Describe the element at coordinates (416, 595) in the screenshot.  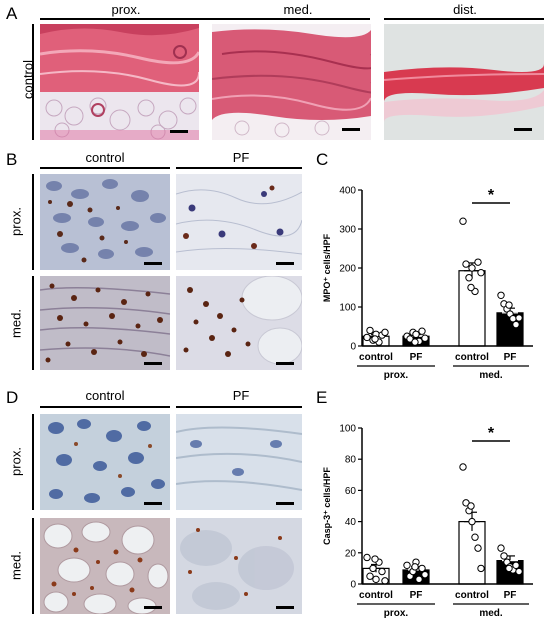
I see `x-tick-label: PF` at that location.